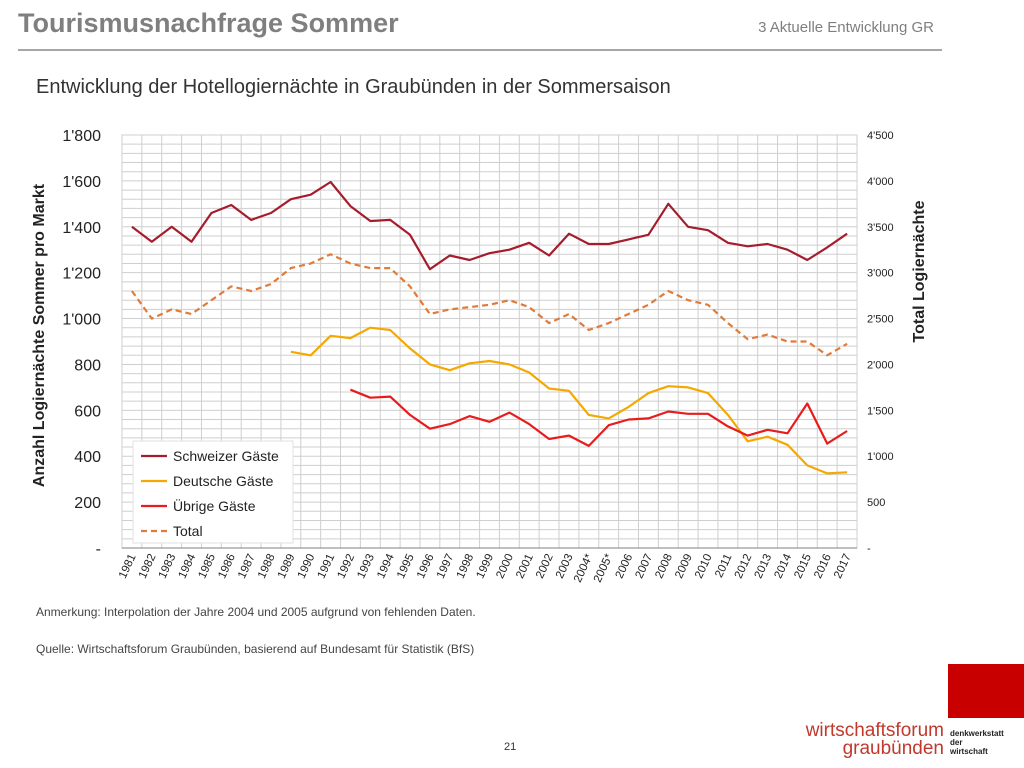 This screenshot has width=1024, height=768. I want to click on logo: wirtschaftsforum graubünden, so click(867, 739).